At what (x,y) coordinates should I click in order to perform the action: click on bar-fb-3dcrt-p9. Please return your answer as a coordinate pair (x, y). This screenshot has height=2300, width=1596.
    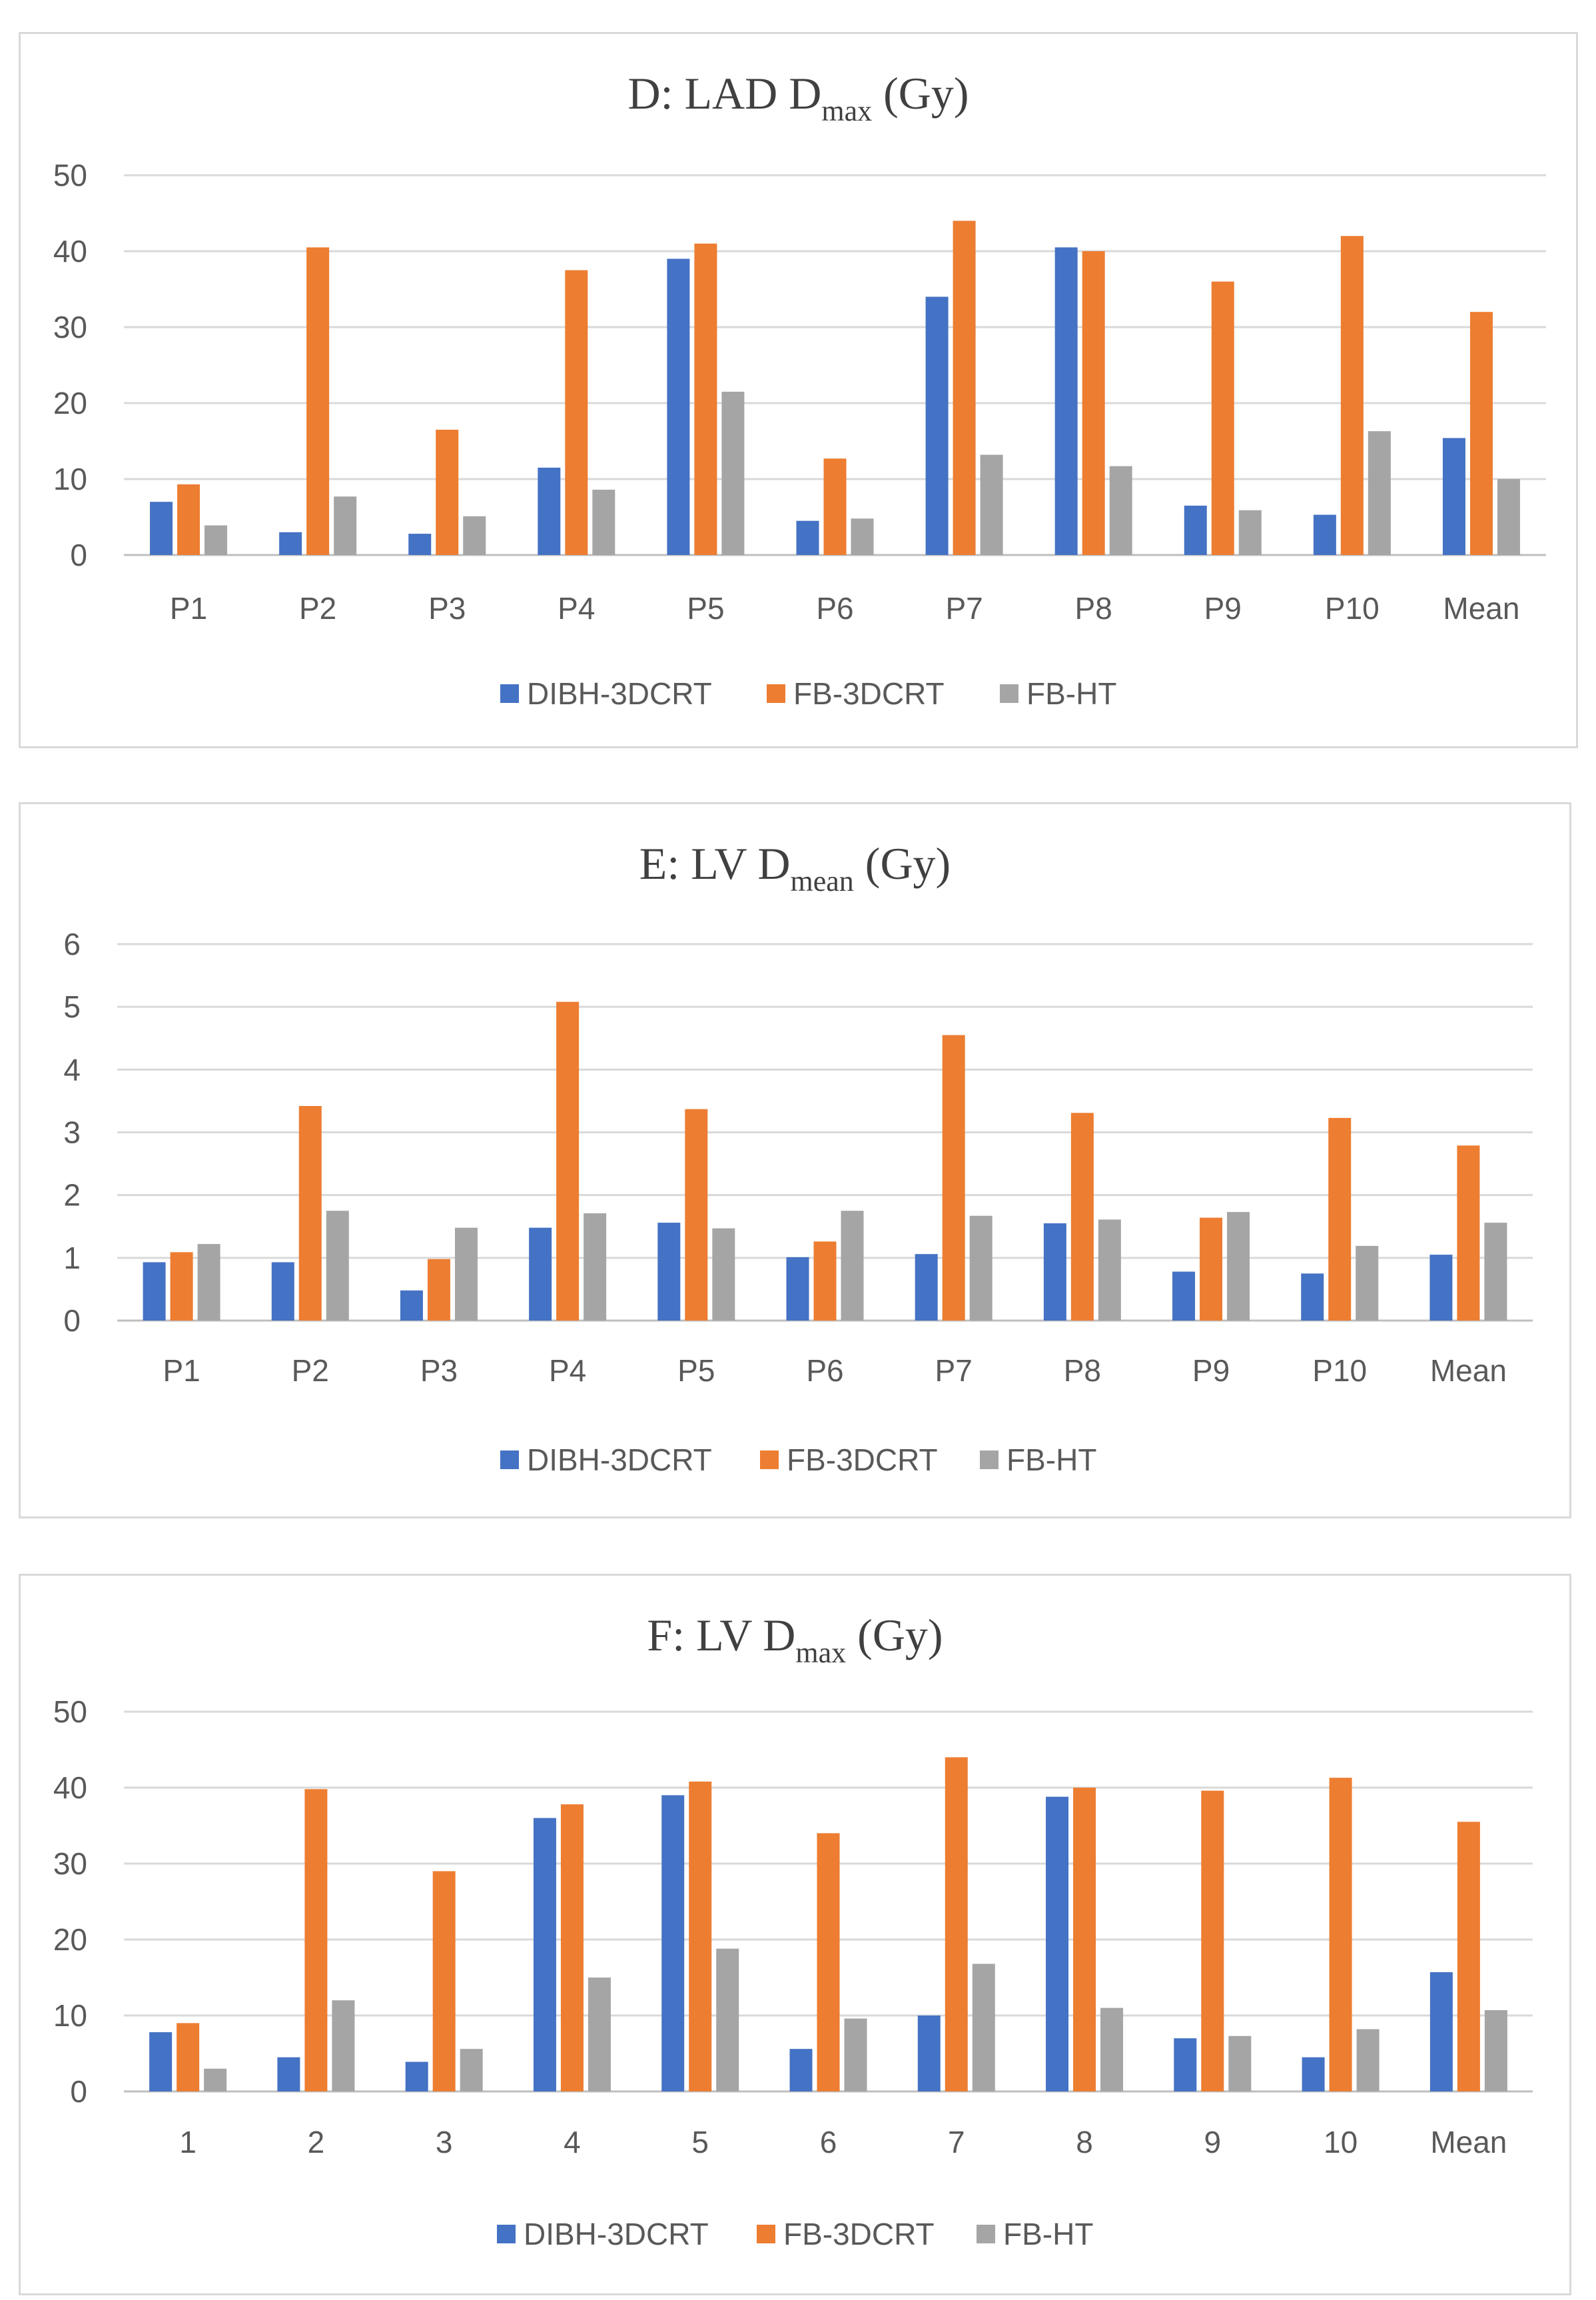
    Looking at the image, I should click on (1211, 1269).